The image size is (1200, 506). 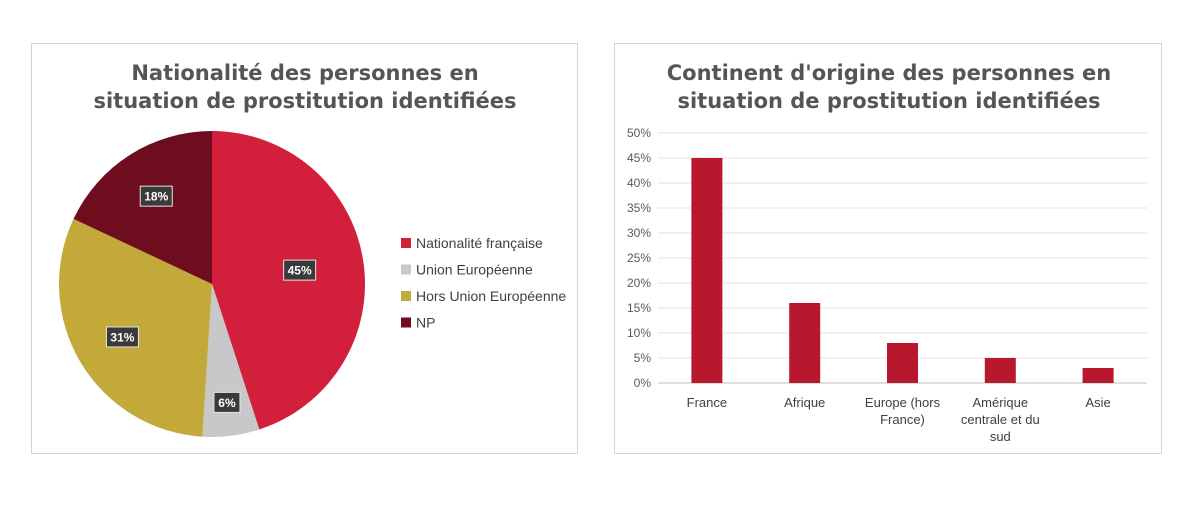 I want to click on x-category-label: centrale et du, so click(x=1000, y=419).